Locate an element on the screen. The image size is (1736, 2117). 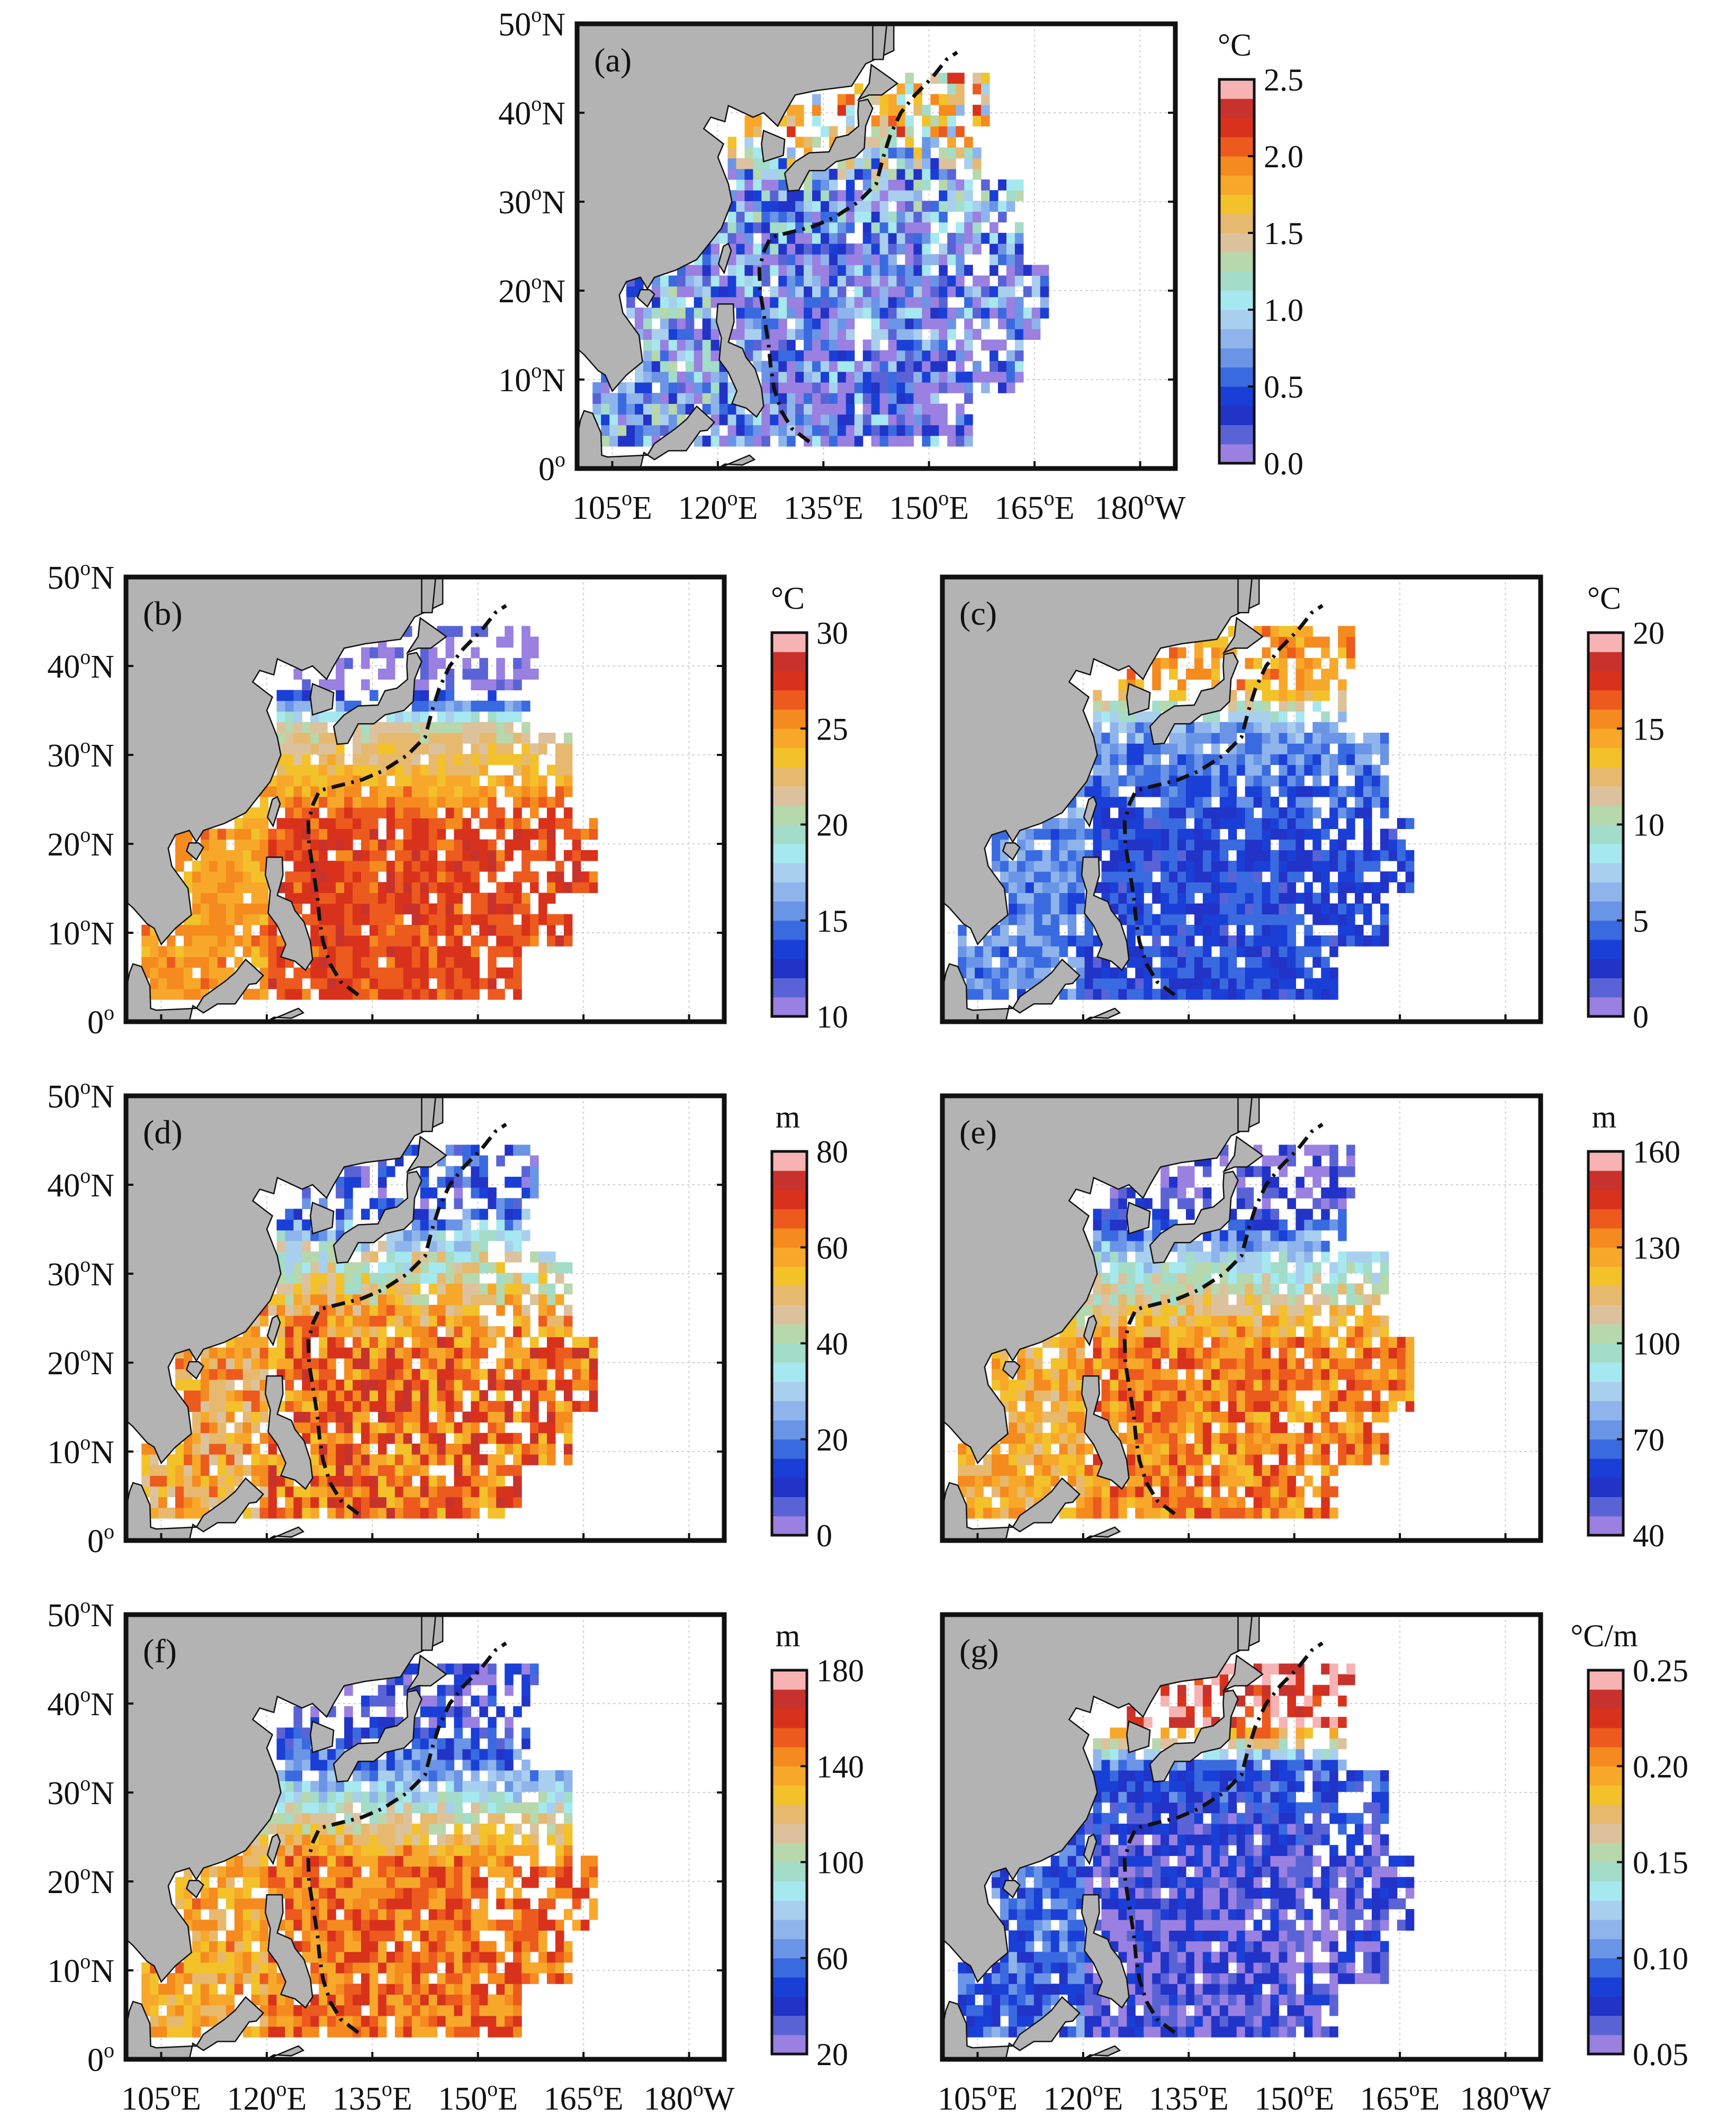
lat-tick-label: 30oN is located at coordinates (81, 754).